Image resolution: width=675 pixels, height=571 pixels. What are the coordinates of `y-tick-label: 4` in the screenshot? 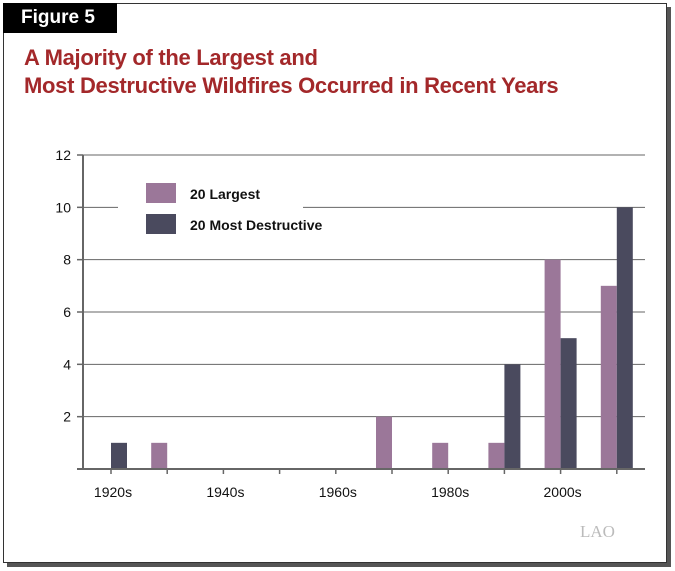 It's located at (67, 364).